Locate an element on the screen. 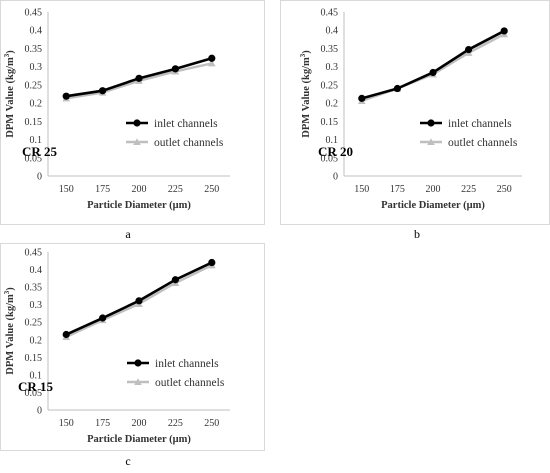  cr-annotation: CR 20 is located at coordinates (335, 151).